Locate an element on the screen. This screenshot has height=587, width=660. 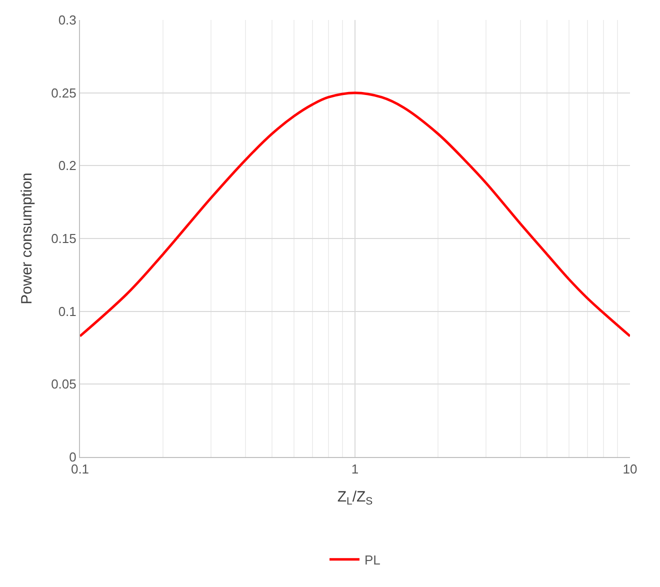
y-axis-title: Power consumption is located at coordinates (27, 238).